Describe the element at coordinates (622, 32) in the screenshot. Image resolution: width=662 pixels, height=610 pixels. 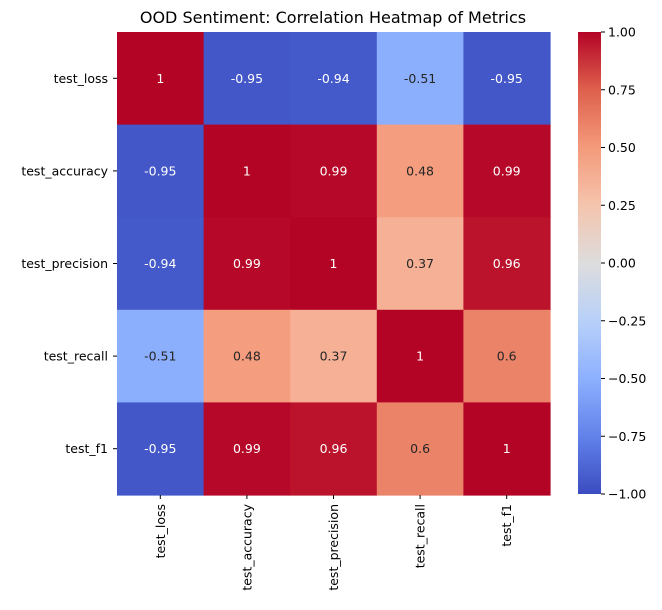
I see `colorbar-tick-label: 1.00` at that location.